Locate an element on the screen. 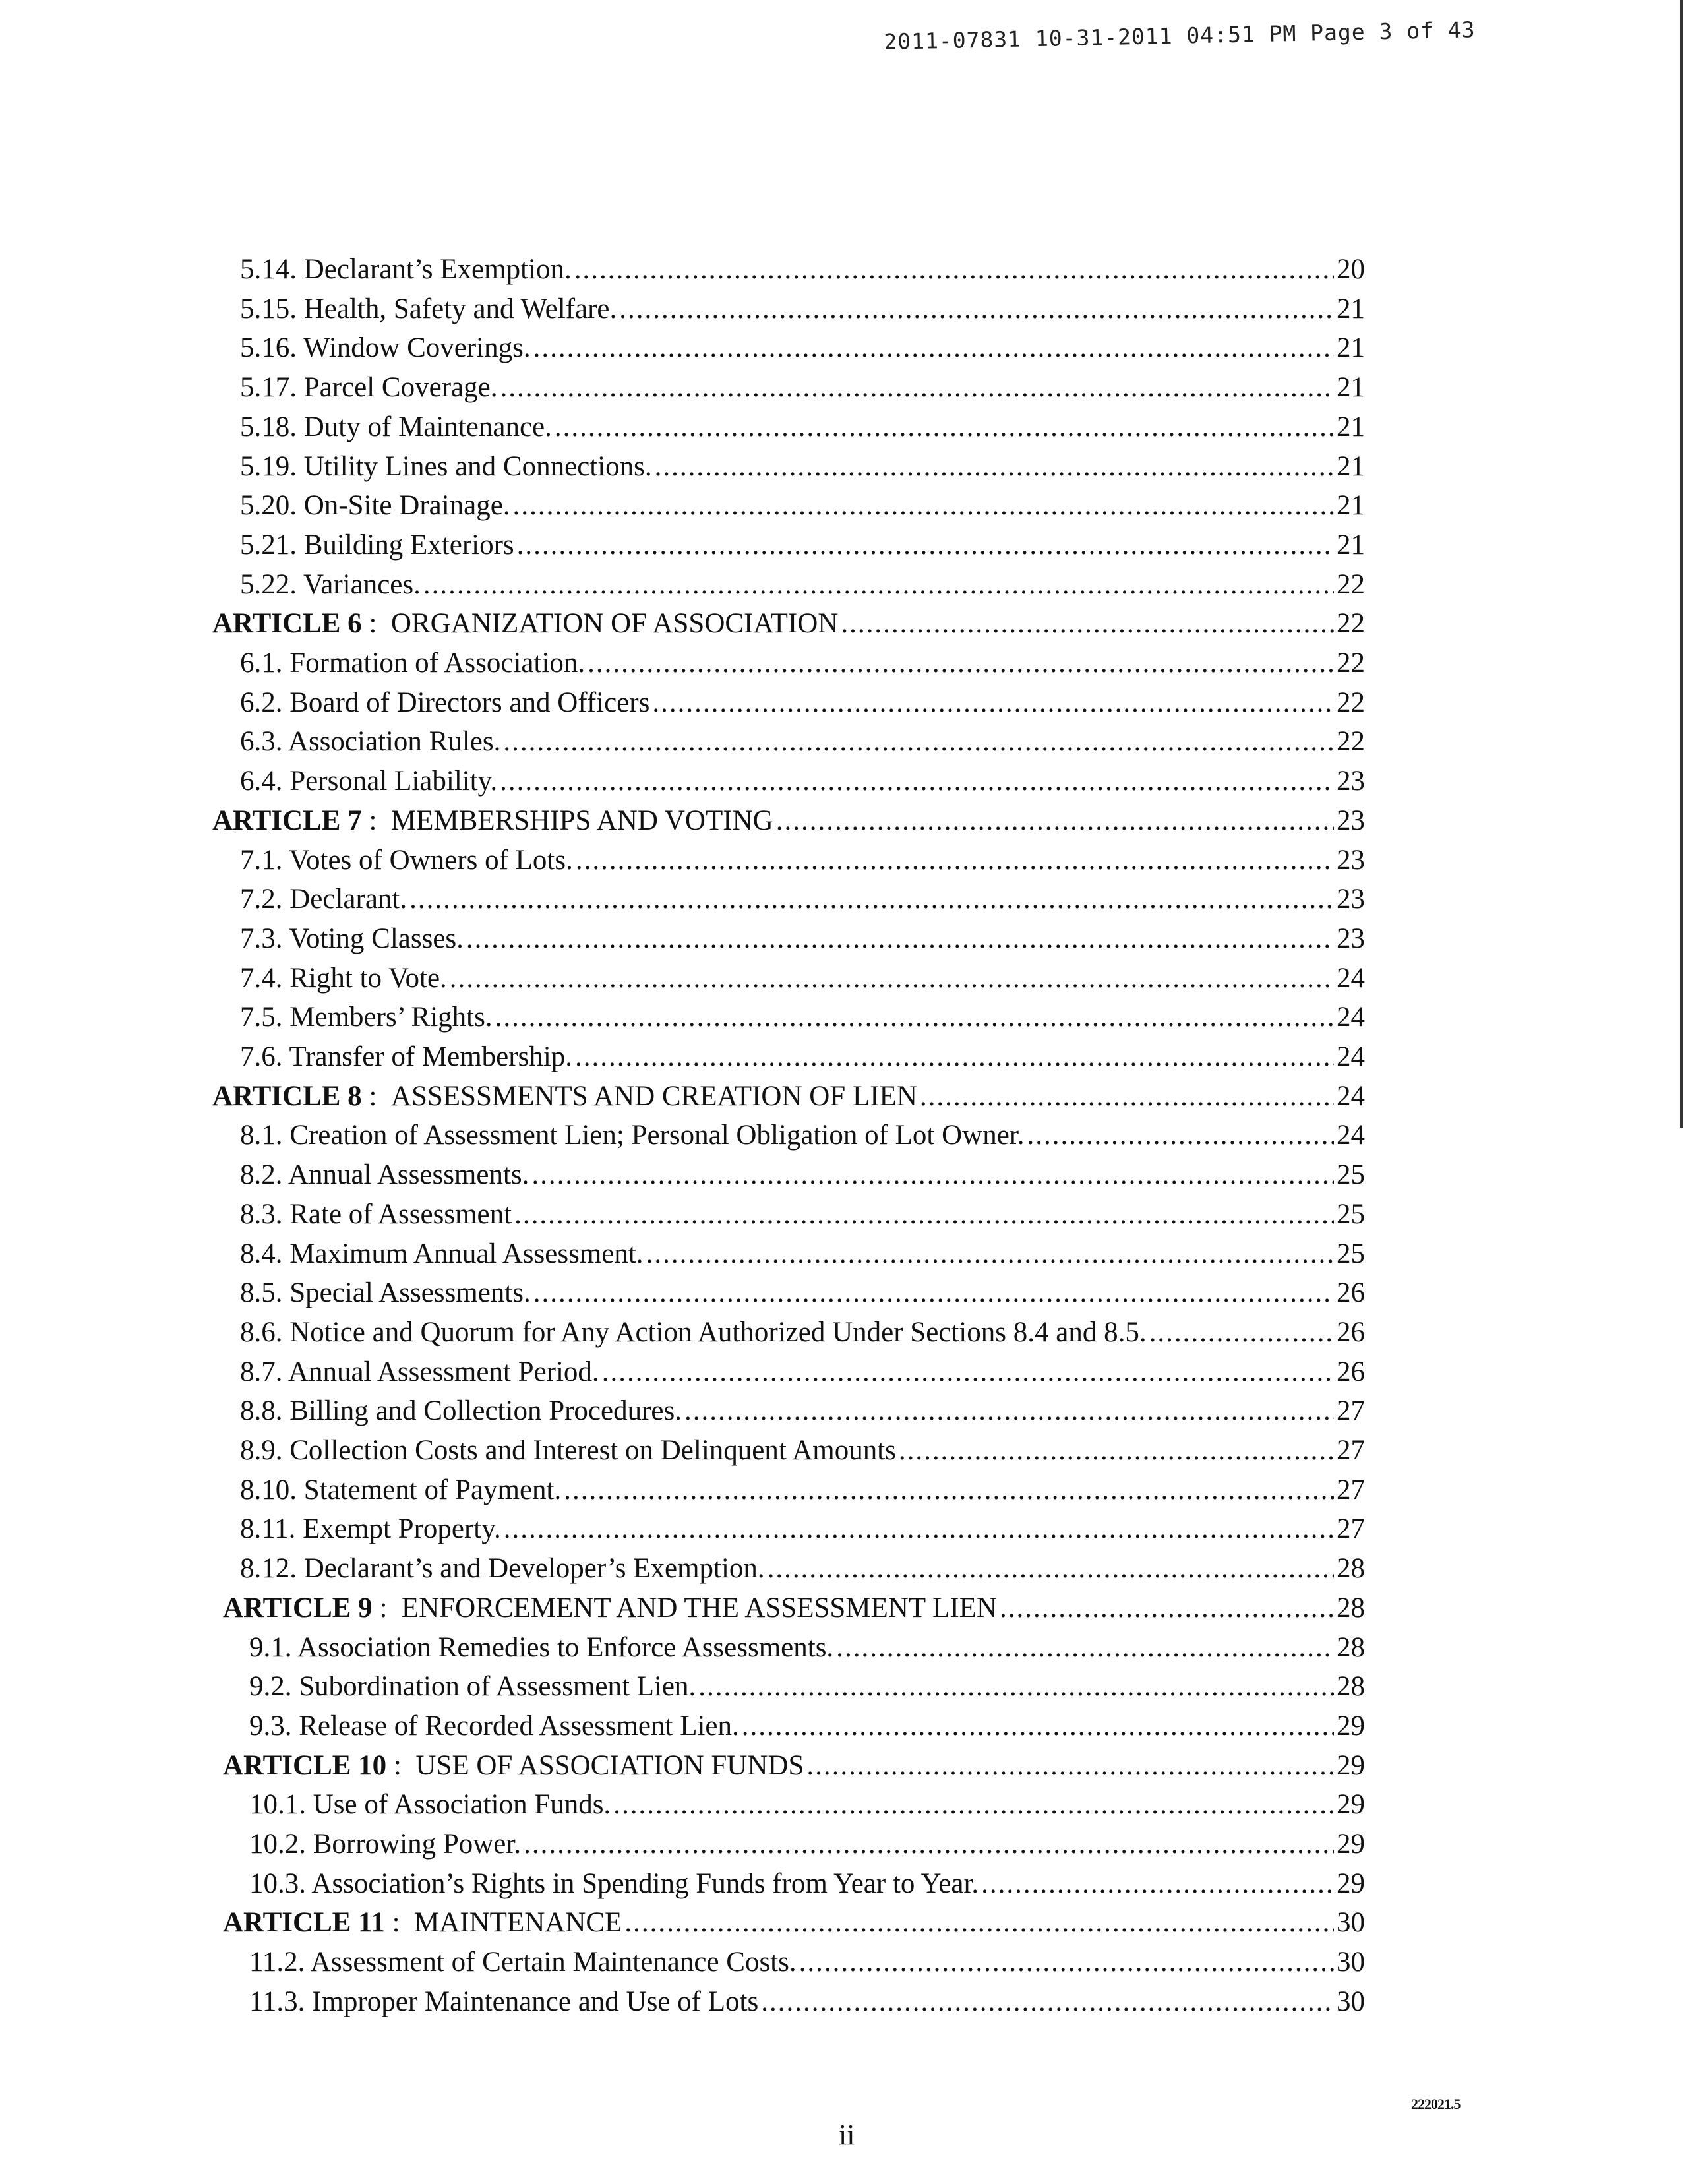 This screenshot has width=1688, height=2184. entry-title: Declarant. is located at coordinates (348, 900).